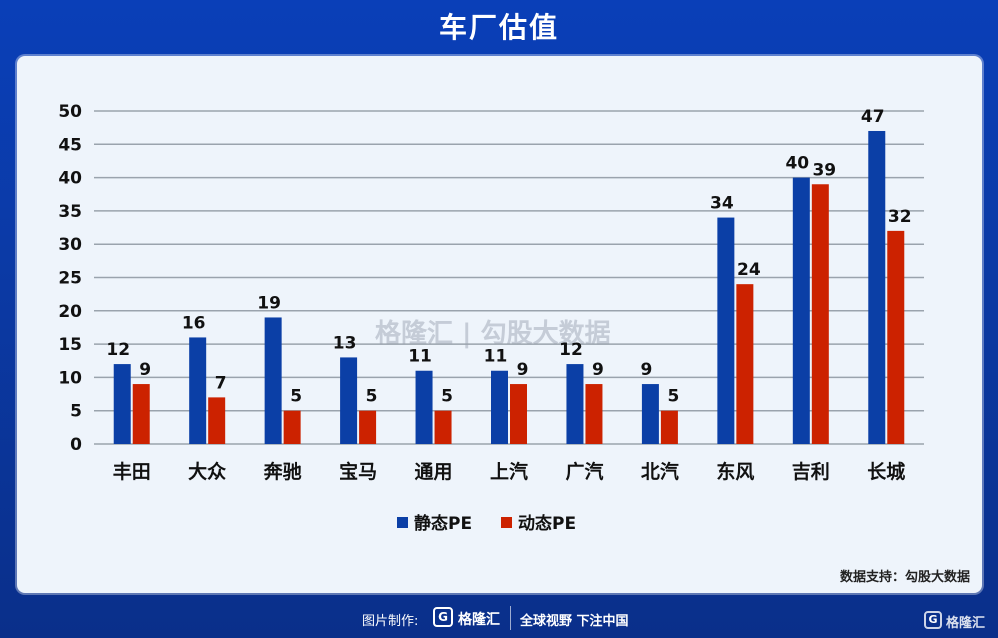  What do you see at coordinates (904, 577) in the screenshot?
I see `data-source: 数据支持：勾股大数据` at bounding box center [904, 577].